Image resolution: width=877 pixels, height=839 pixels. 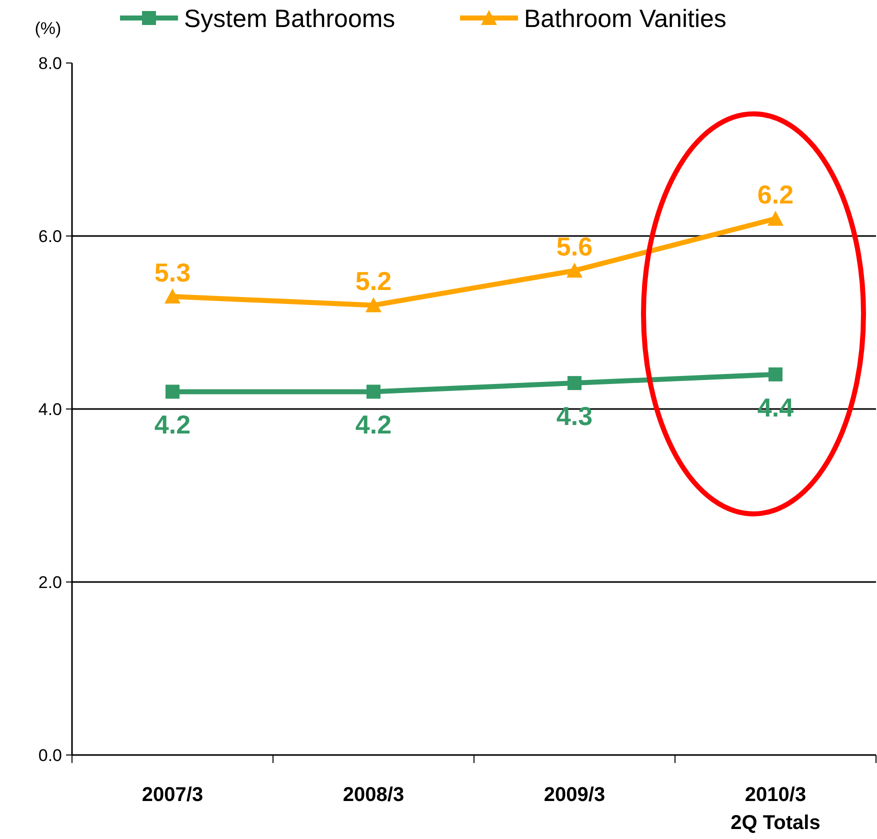 What do you see at coordinates (625, 19) in the screenshot?
I see `legend-label: Bathroom Vanities` at bounding box center [625, 19].